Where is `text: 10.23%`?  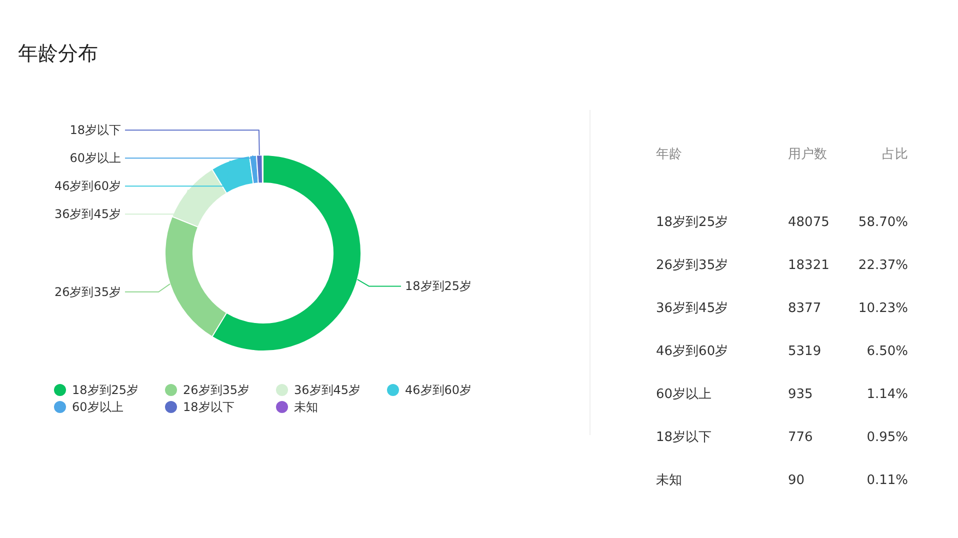
text: 10.23% is located at coordinates (883, 308).